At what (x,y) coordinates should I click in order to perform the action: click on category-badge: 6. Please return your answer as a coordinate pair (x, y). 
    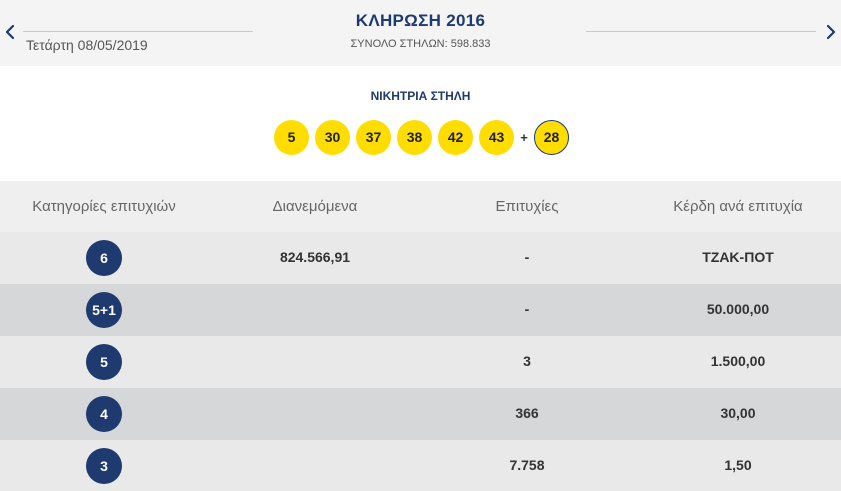
    Looking at the image, I should click on (104, 258).